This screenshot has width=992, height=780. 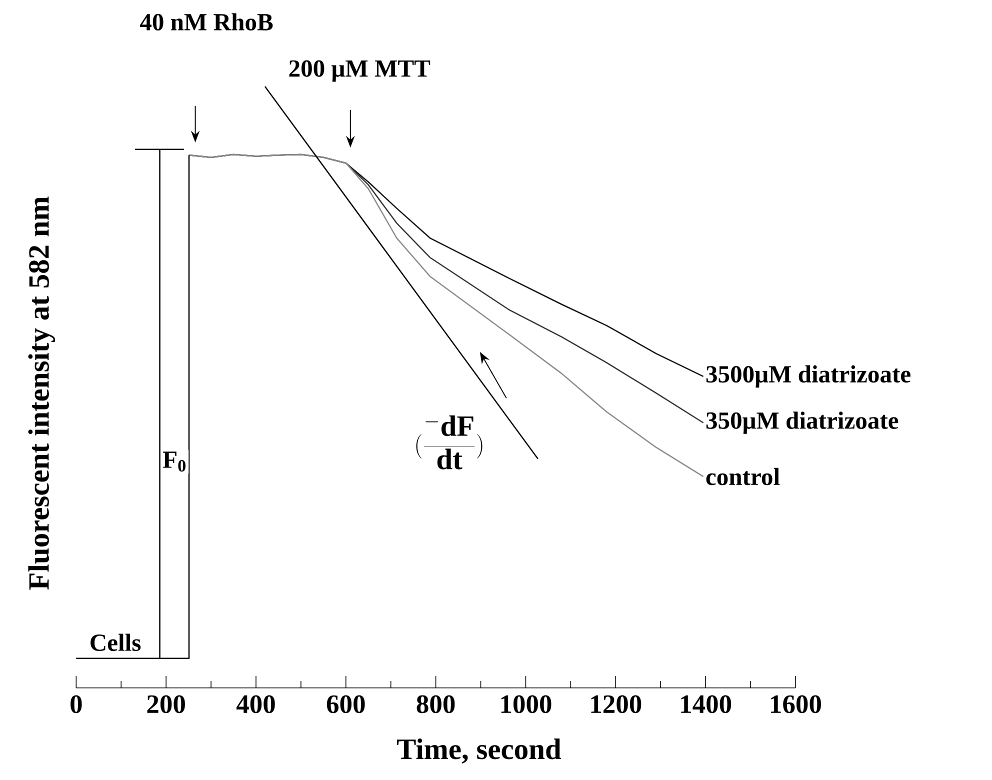 I want to click on x-tick-label: 200, so click(x=166, y=704).